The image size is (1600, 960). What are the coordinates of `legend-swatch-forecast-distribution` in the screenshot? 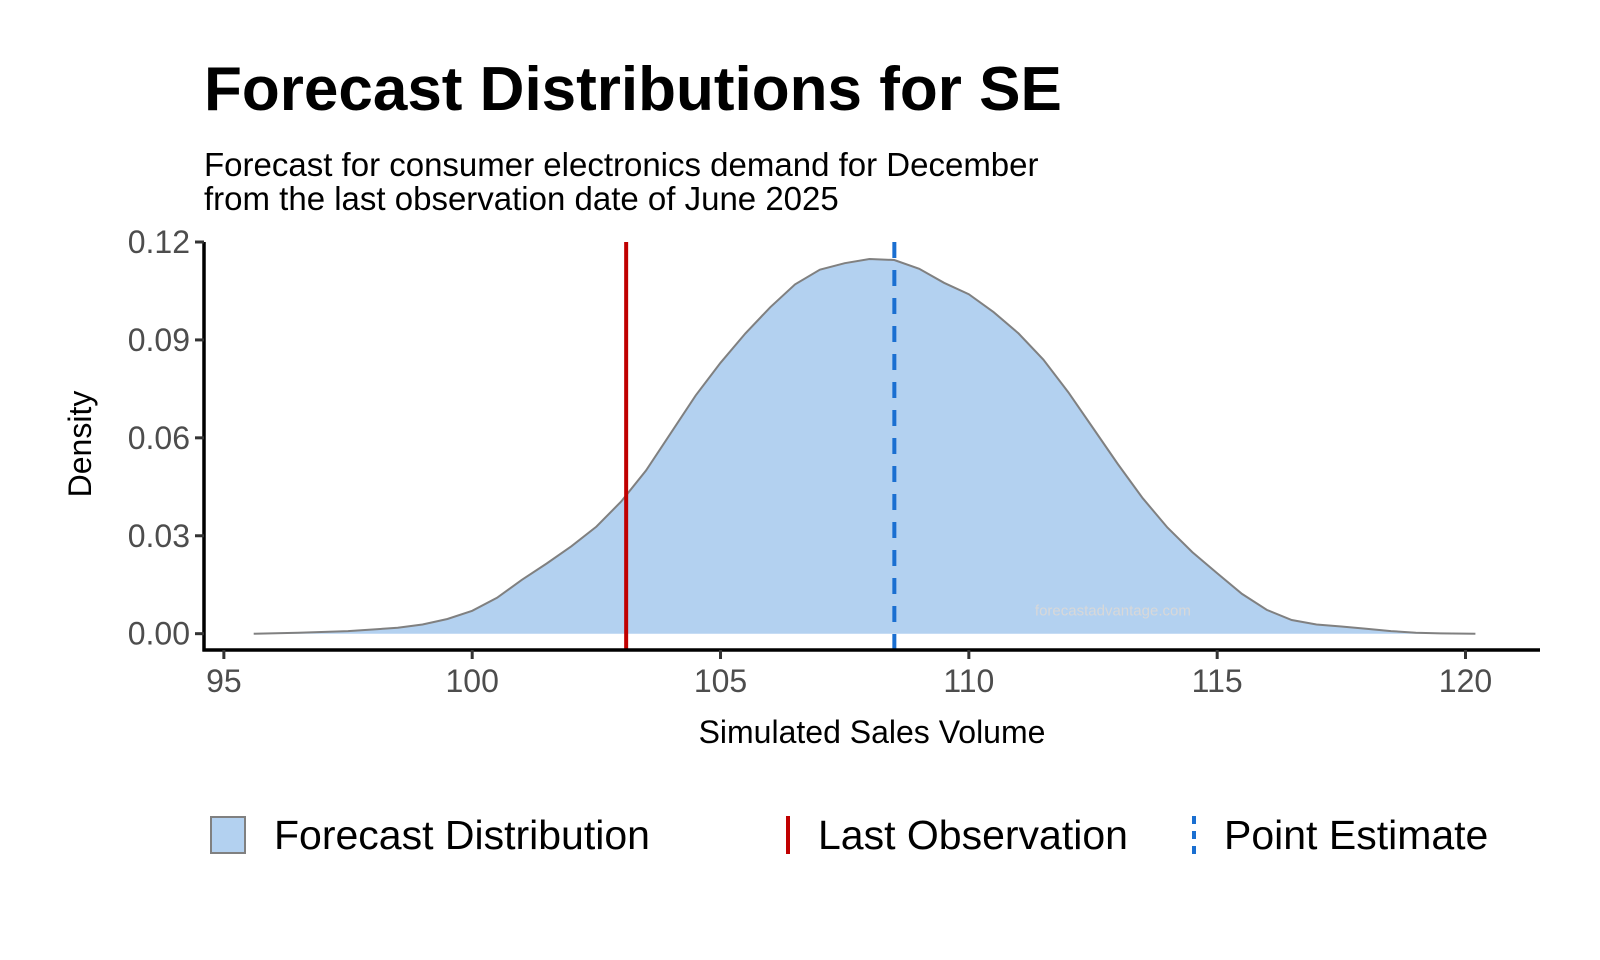 It's located at (228, 835).